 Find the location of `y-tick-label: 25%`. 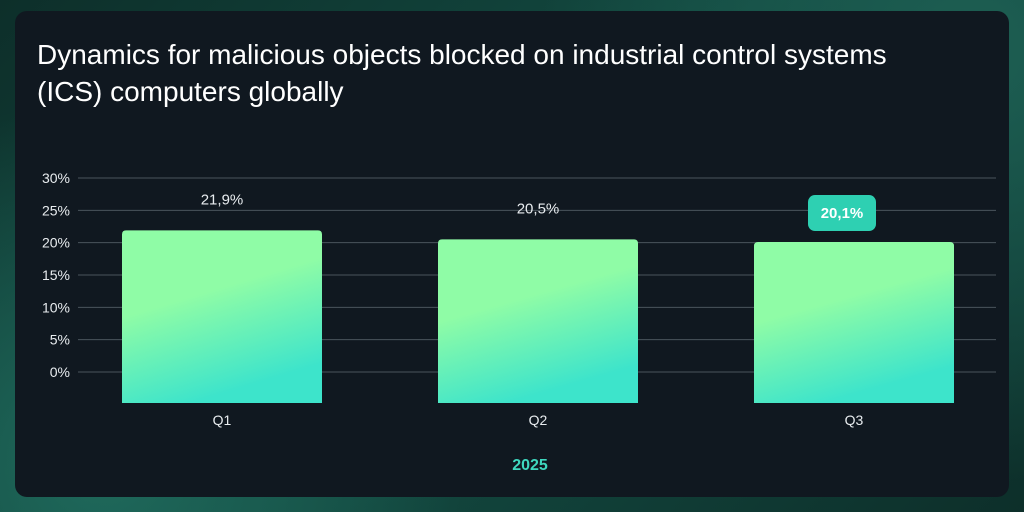

y-tick-label: 25% is located at coordinates (56, 210).